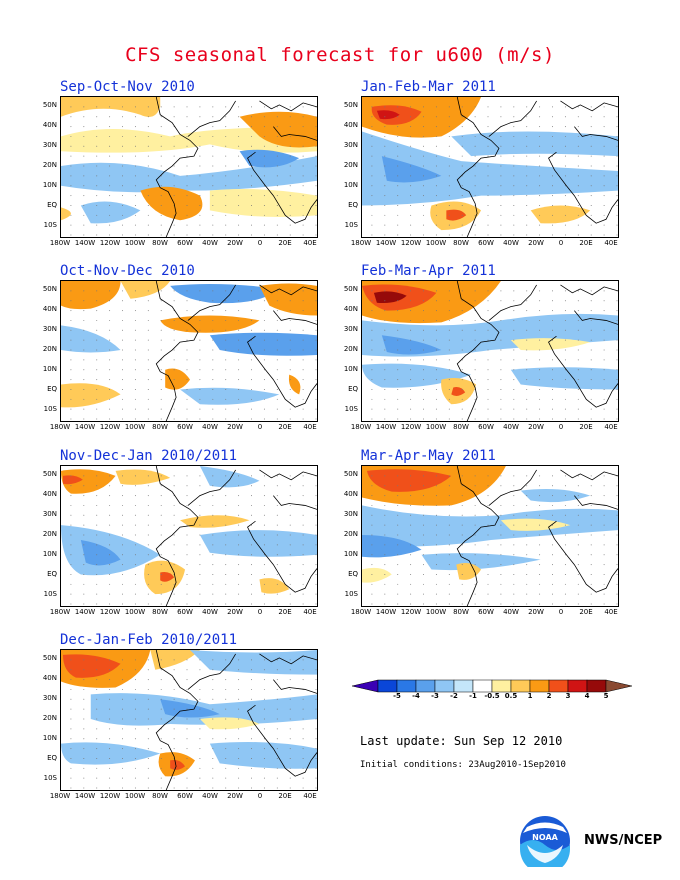  I want to click on lon-tick-label: 40W, so click(210, 612).